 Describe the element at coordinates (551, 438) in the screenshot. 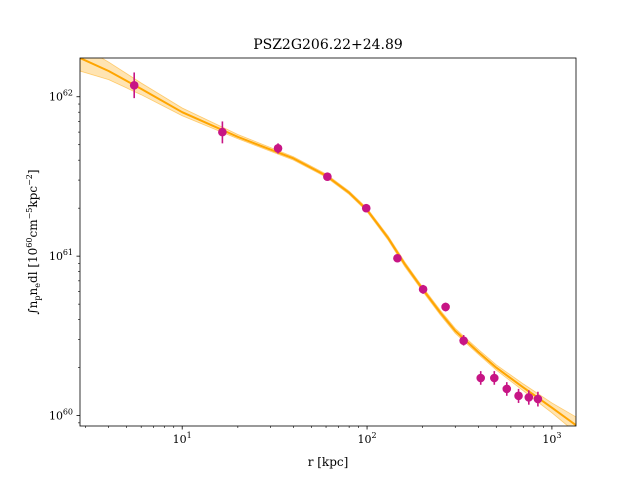

I see `x-tick-label: 10³` at that location.